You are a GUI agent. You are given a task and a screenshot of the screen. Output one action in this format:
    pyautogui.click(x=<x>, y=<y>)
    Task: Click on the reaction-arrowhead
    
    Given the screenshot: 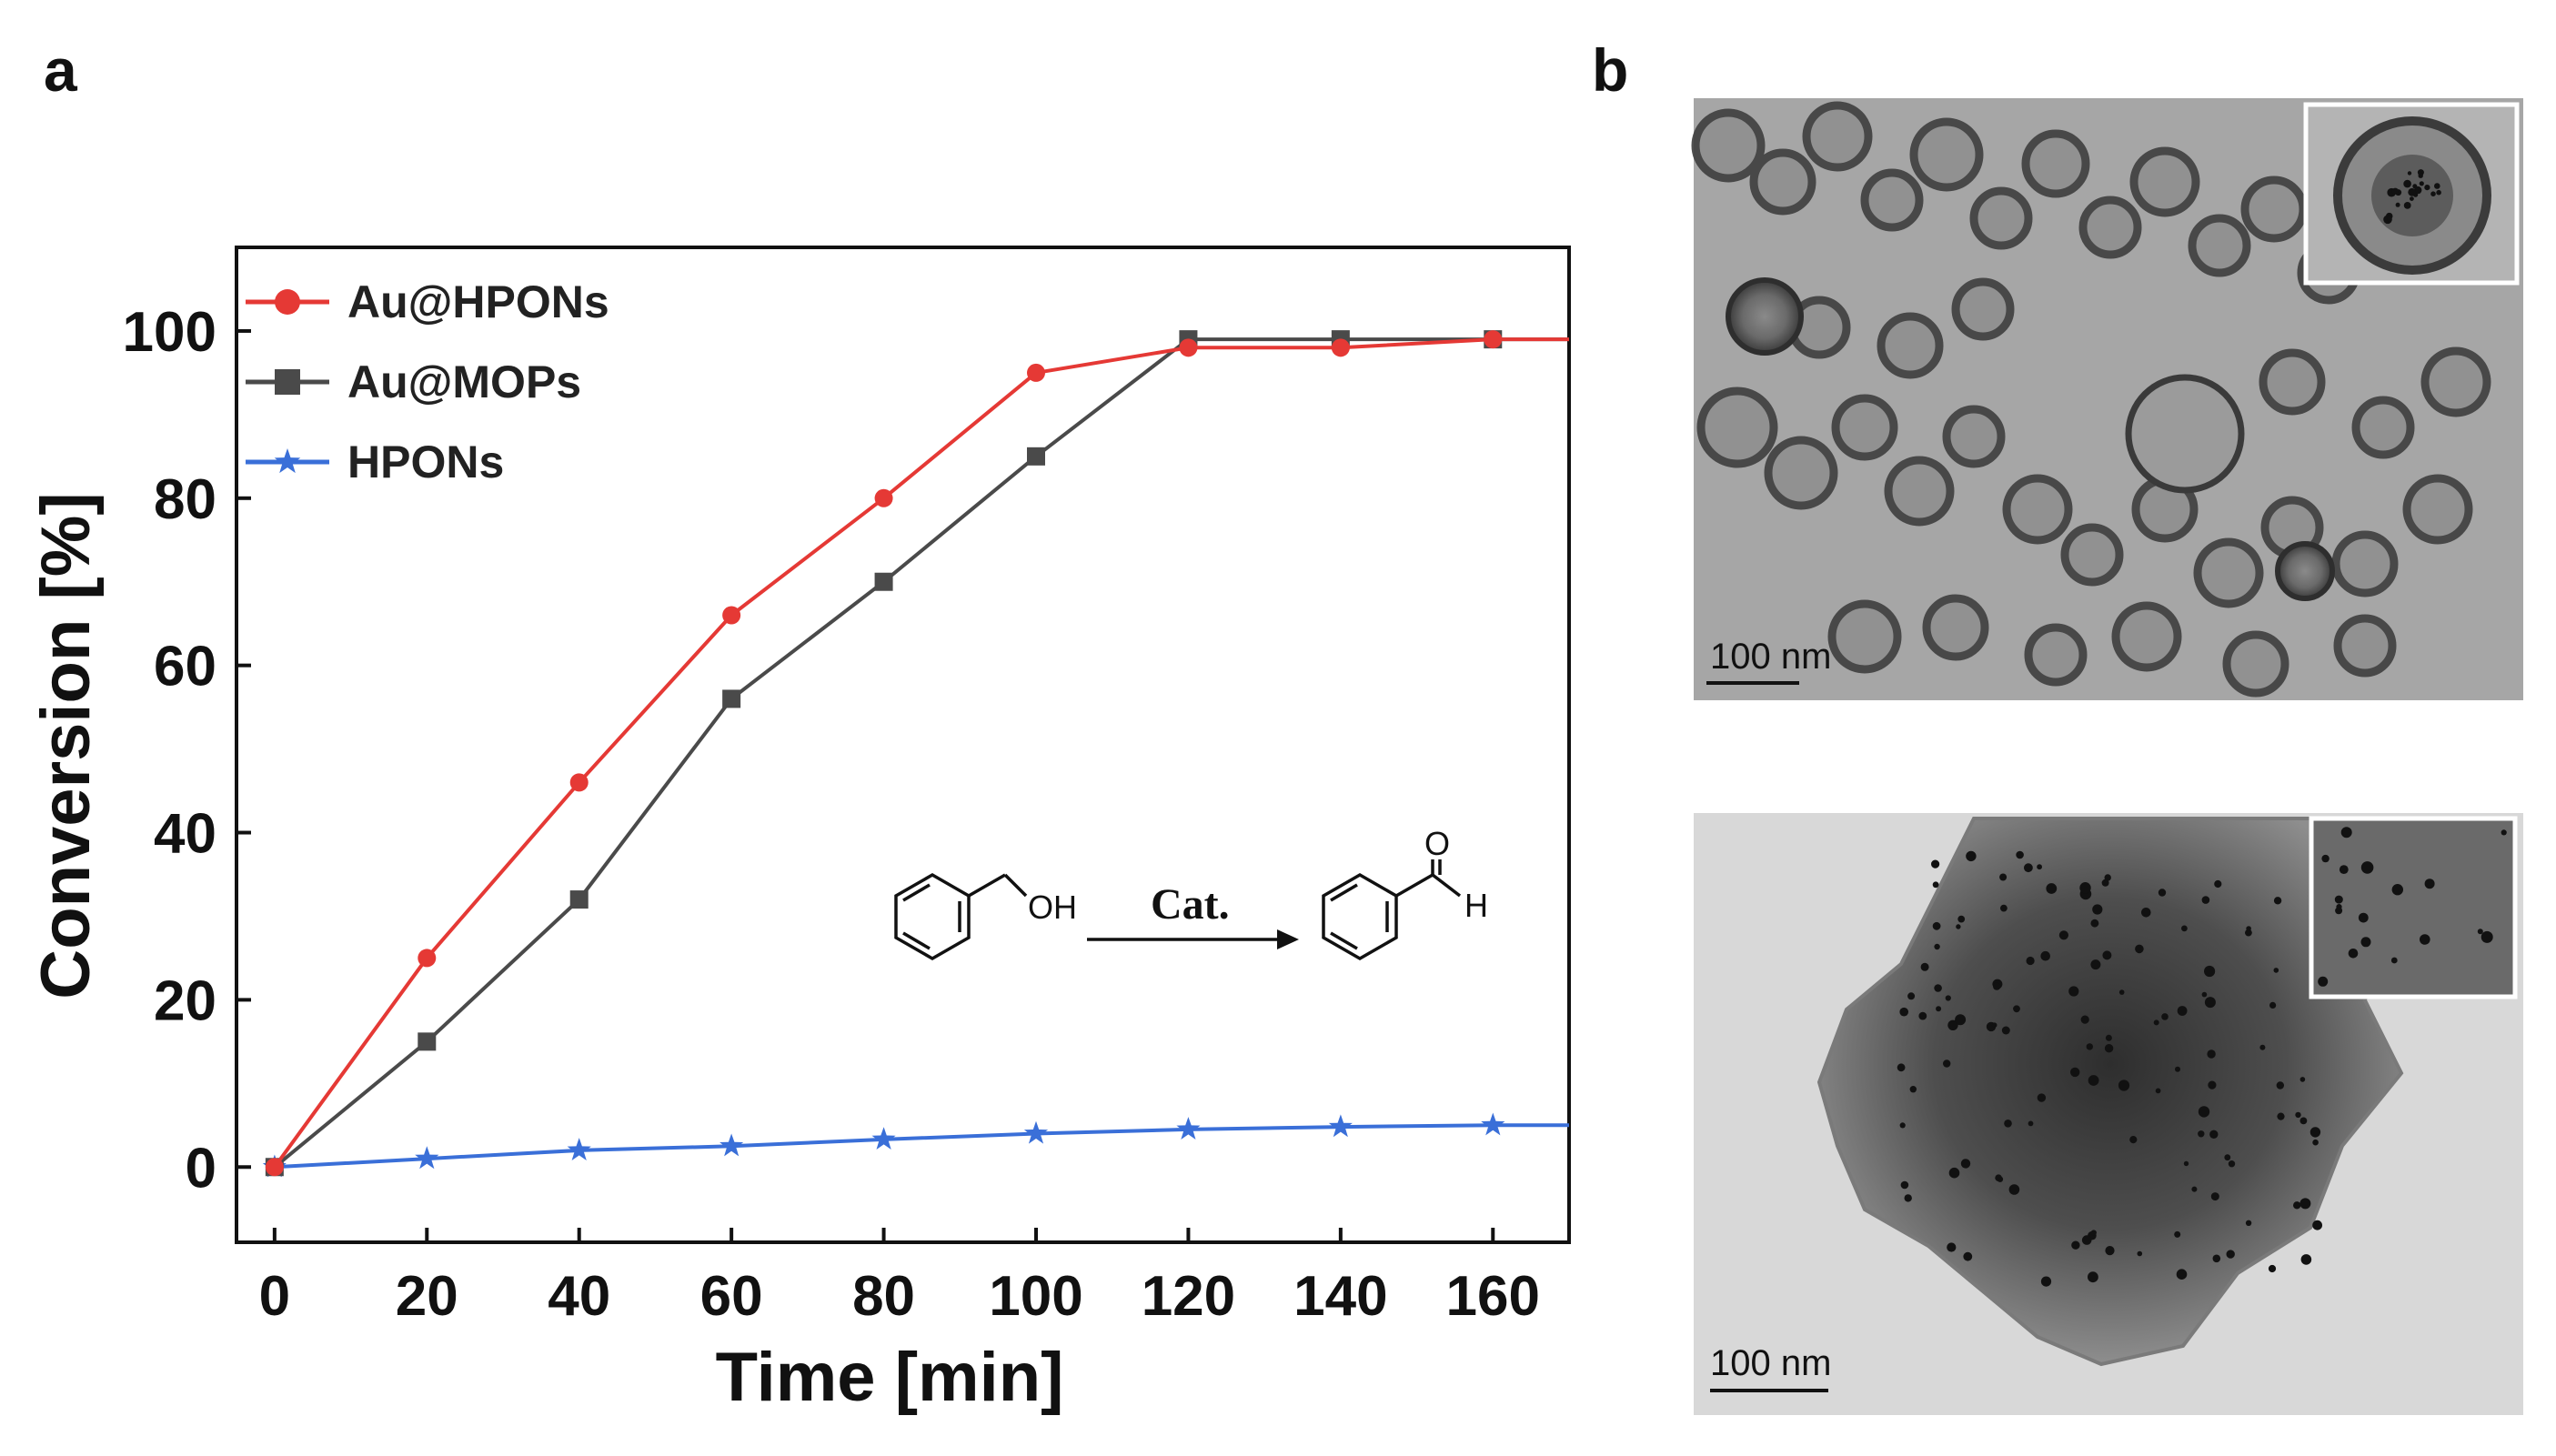 What is the action you would take?
    pyautogui.click(x=1288, y=939)
    